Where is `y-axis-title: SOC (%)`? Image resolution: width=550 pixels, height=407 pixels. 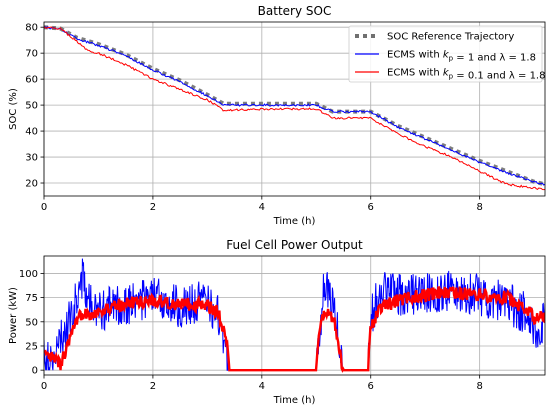 y-axis-title: SOC (%) is located at coordinates (13, 109).